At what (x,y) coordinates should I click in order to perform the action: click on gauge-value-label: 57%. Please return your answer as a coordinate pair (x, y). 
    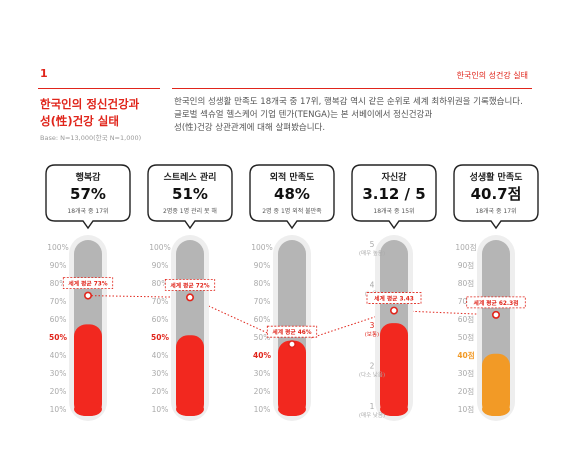
    Looking at the image, I should click on (88, 194).